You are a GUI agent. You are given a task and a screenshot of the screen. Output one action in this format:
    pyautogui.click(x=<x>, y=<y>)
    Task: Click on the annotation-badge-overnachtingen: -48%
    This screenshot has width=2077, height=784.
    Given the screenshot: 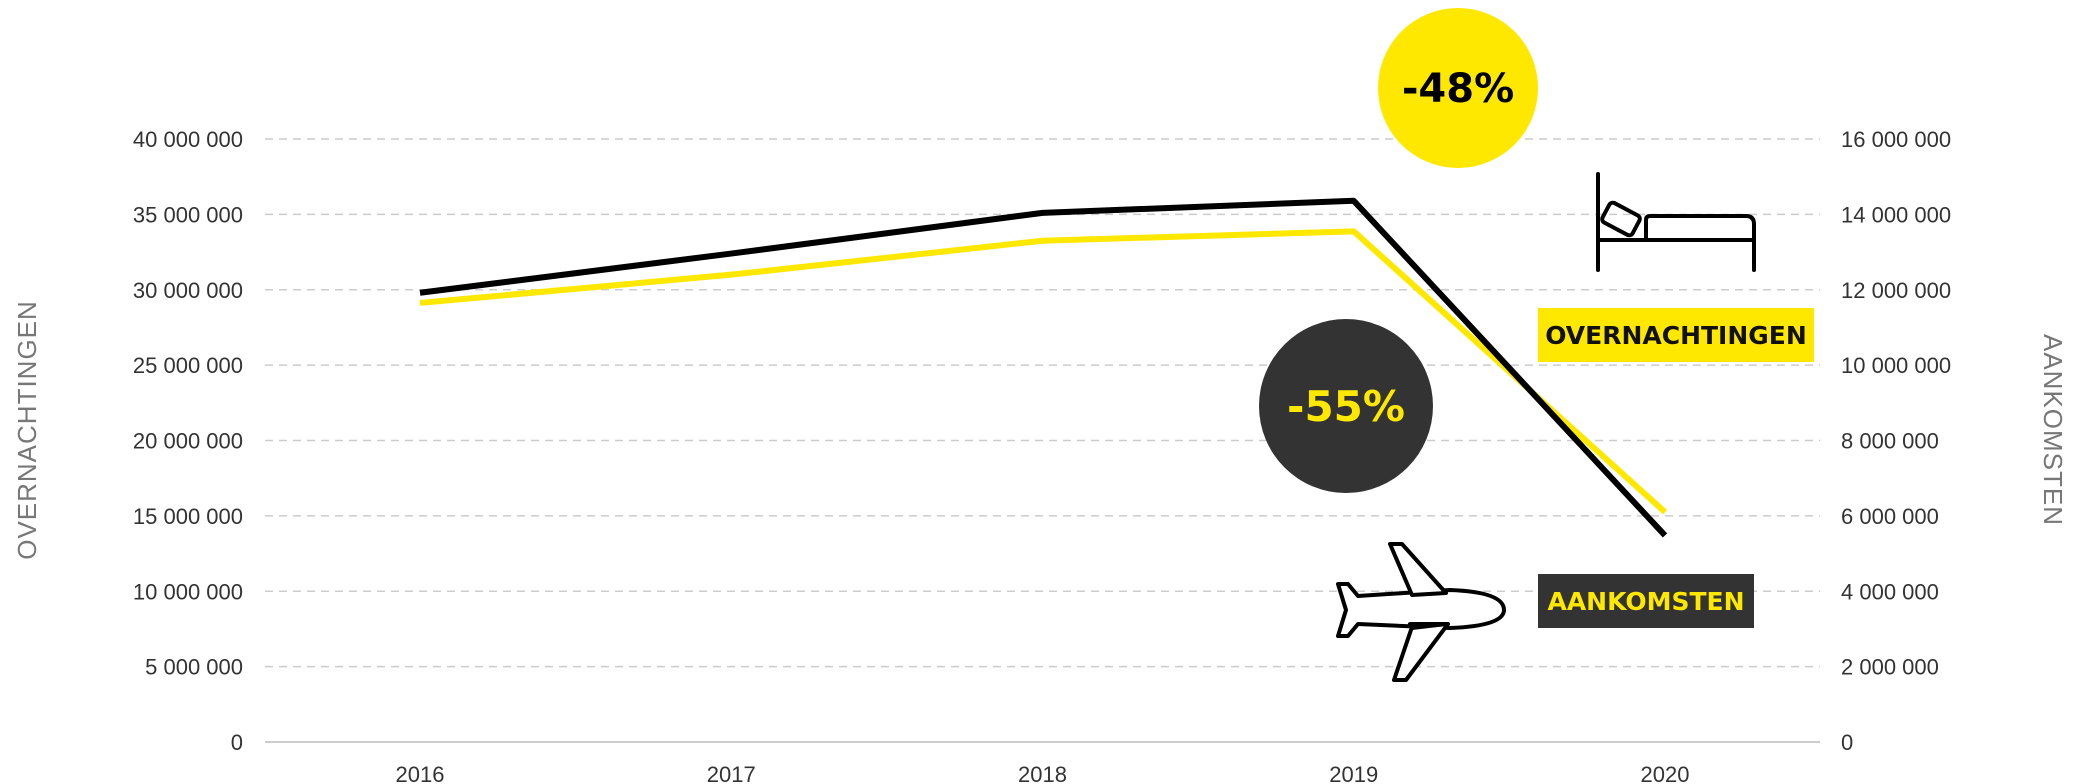 What is the action you would take?
    pyautogui.click(x=1458, y=88)
    